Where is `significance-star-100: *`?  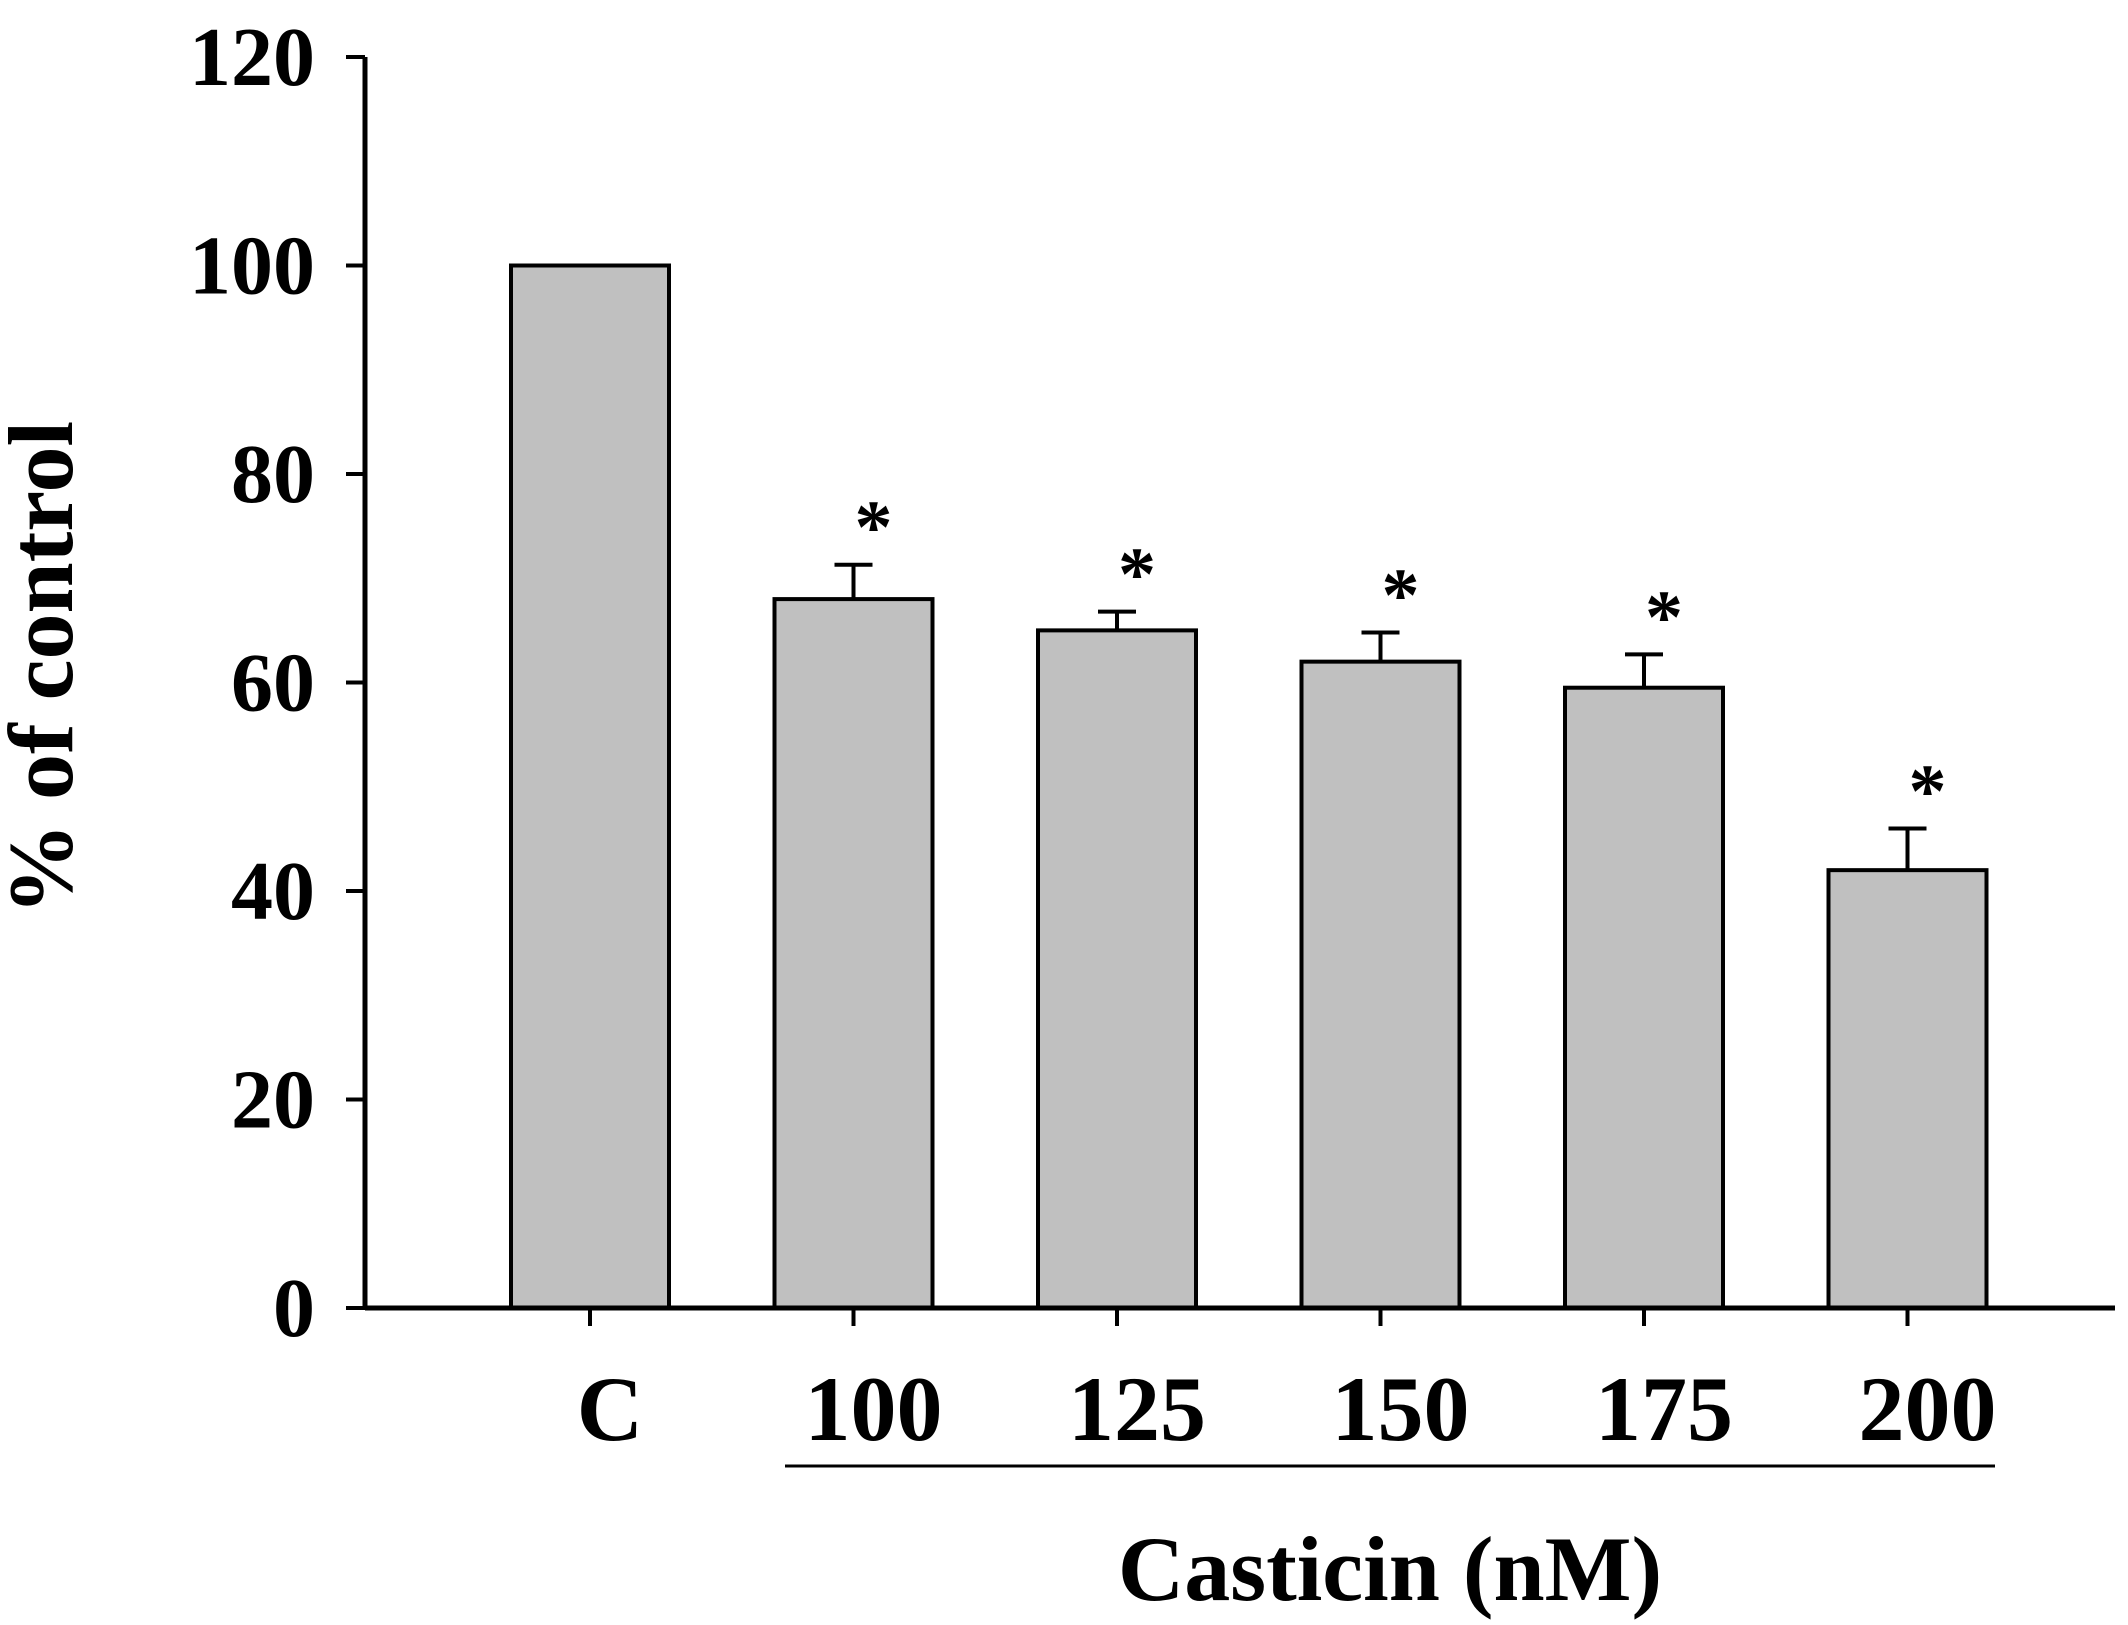
significance-star-100: * is located at coordinates (874, 528).